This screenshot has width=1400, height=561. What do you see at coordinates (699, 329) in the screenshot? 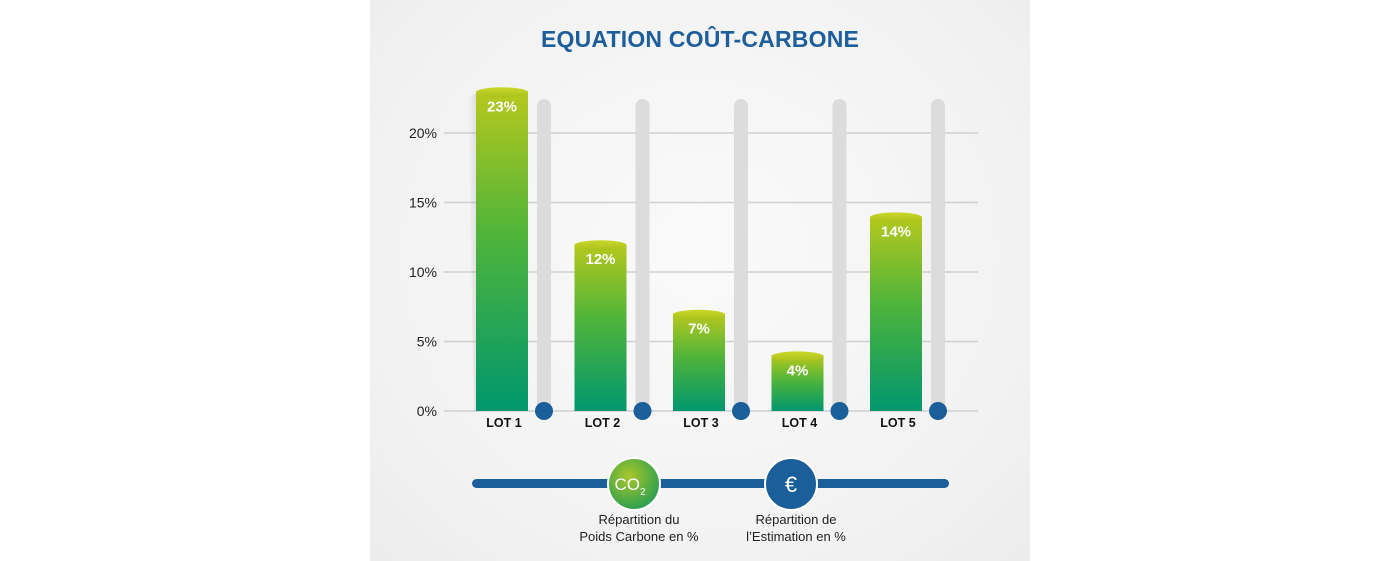
I see `bar-value-label: 7%` at bounding box center [699, 329].